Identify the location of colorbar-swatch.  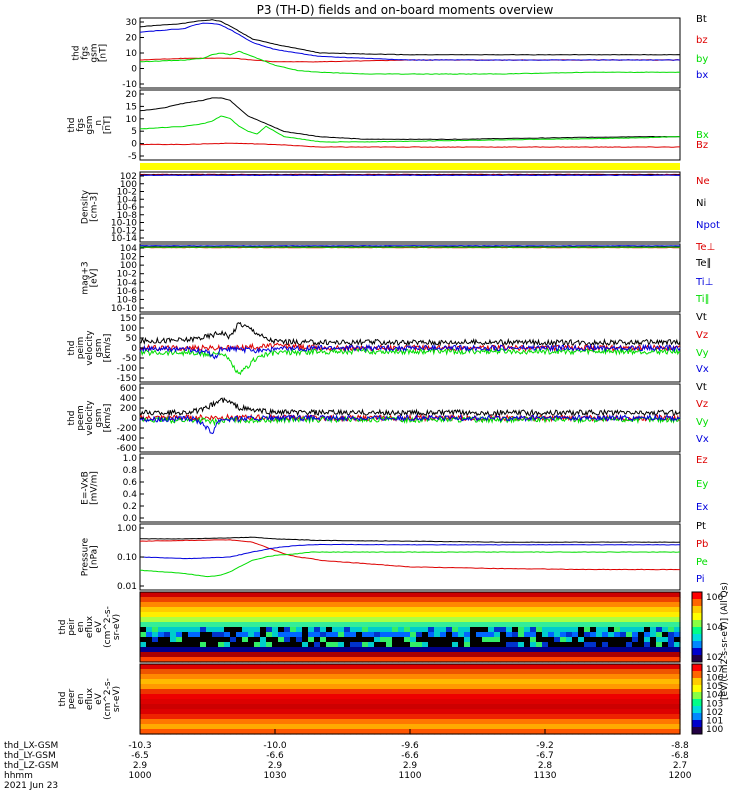
(697, 596).